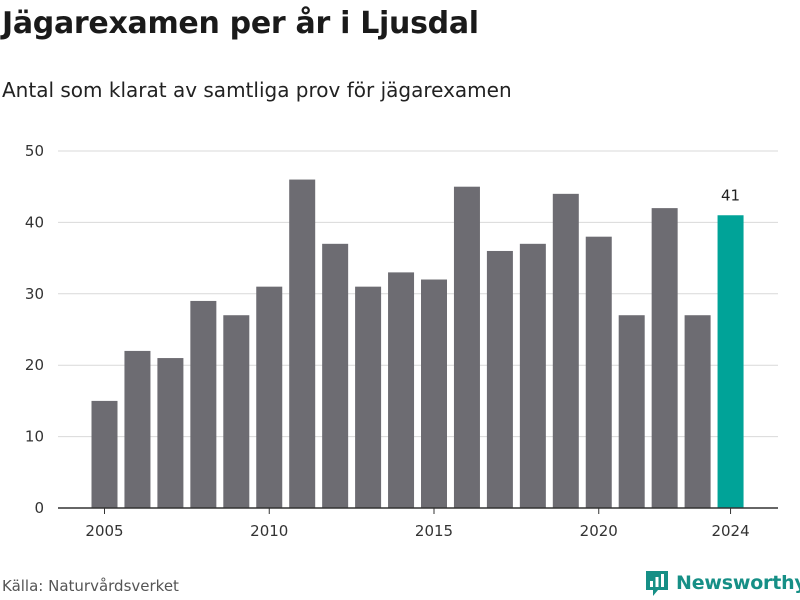 The image size is (800, 600). Describe the element at coordinates (269, 531) in the screenshot. I see `x-tick-label-2010: 2010` at that location.